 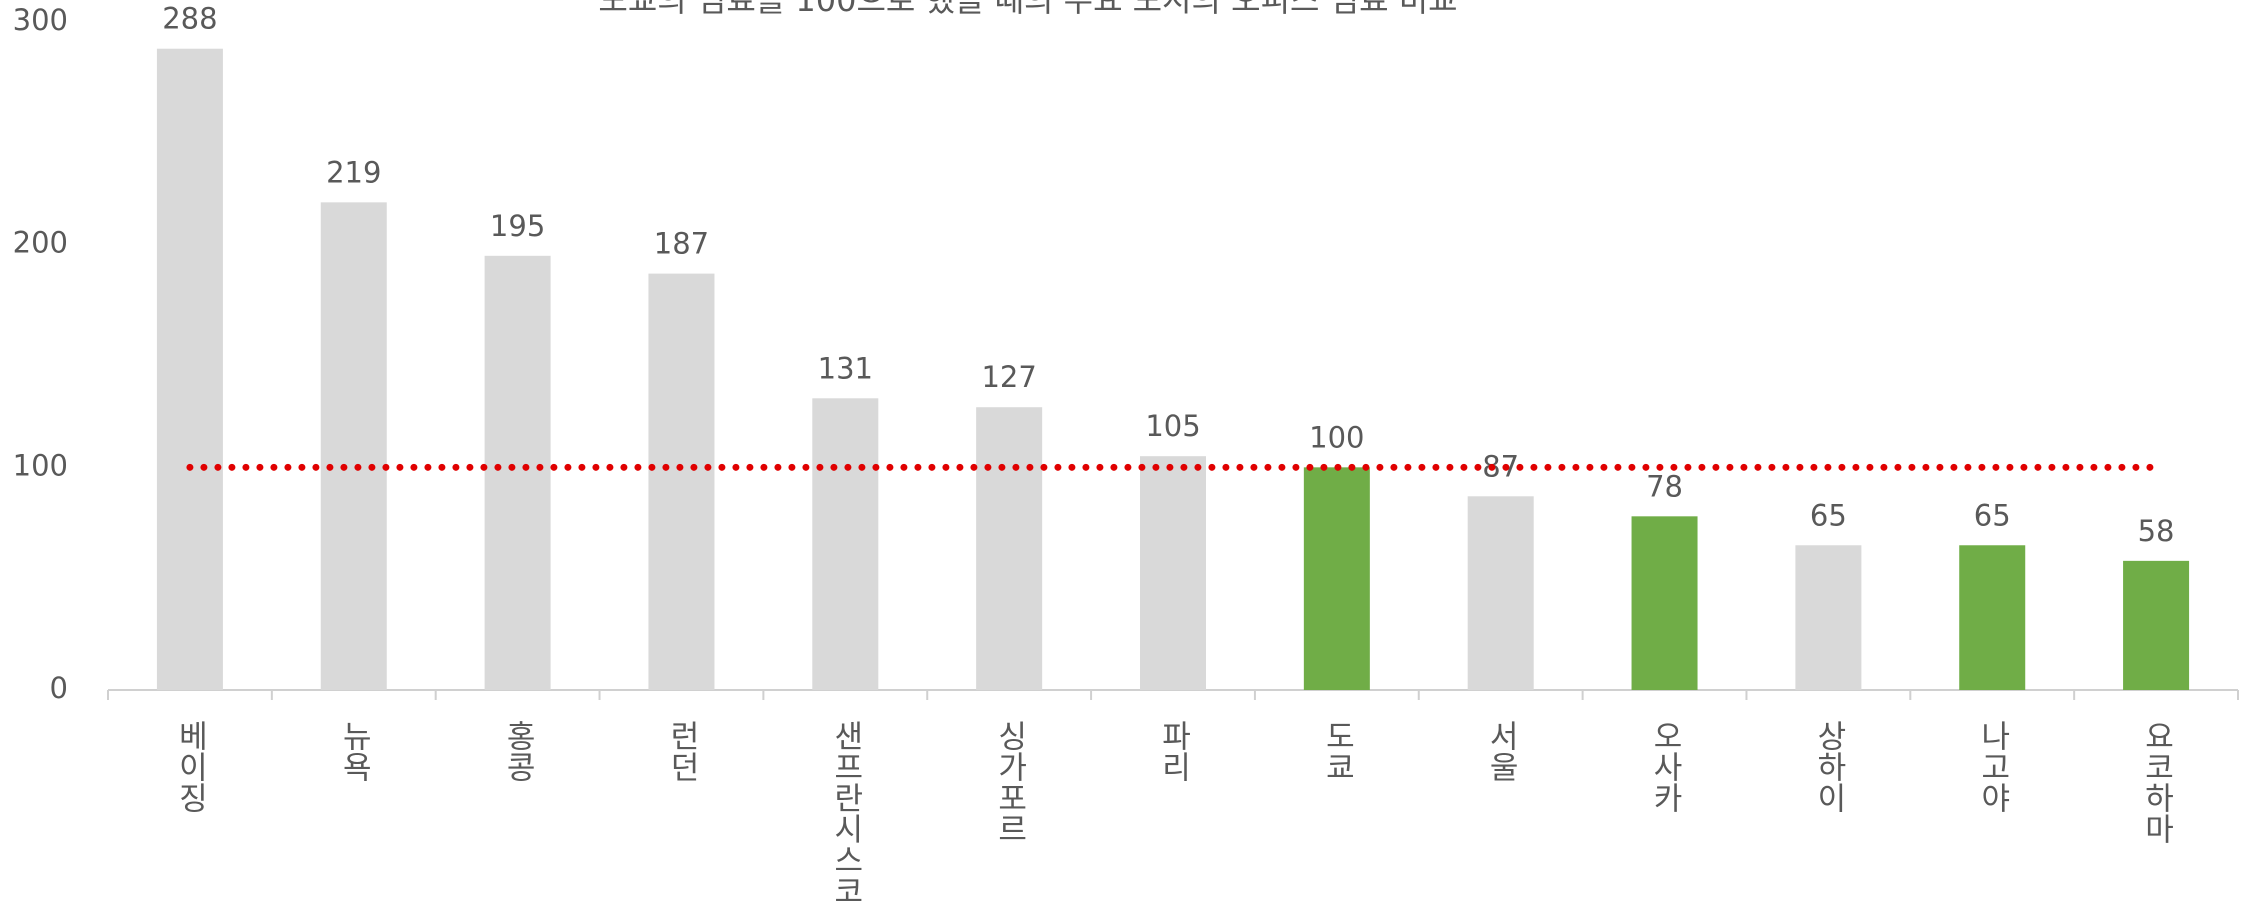 I want to click on y-tick-label: 300, so click(x=40, y=20).